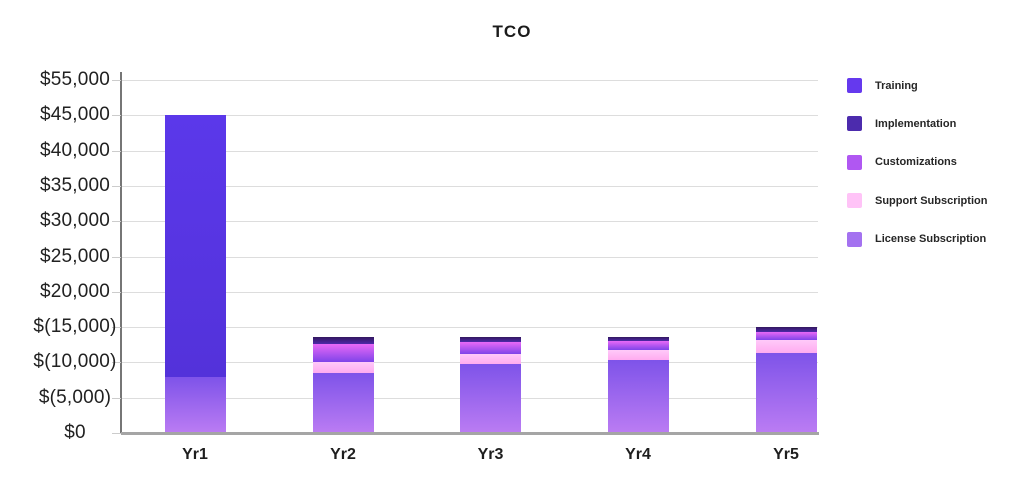 The width and height of the screenshot is (1024, 497). Describe the element at coordinates (916, 123) in the screenshot. I see `legend-label: Implementation` at that location.